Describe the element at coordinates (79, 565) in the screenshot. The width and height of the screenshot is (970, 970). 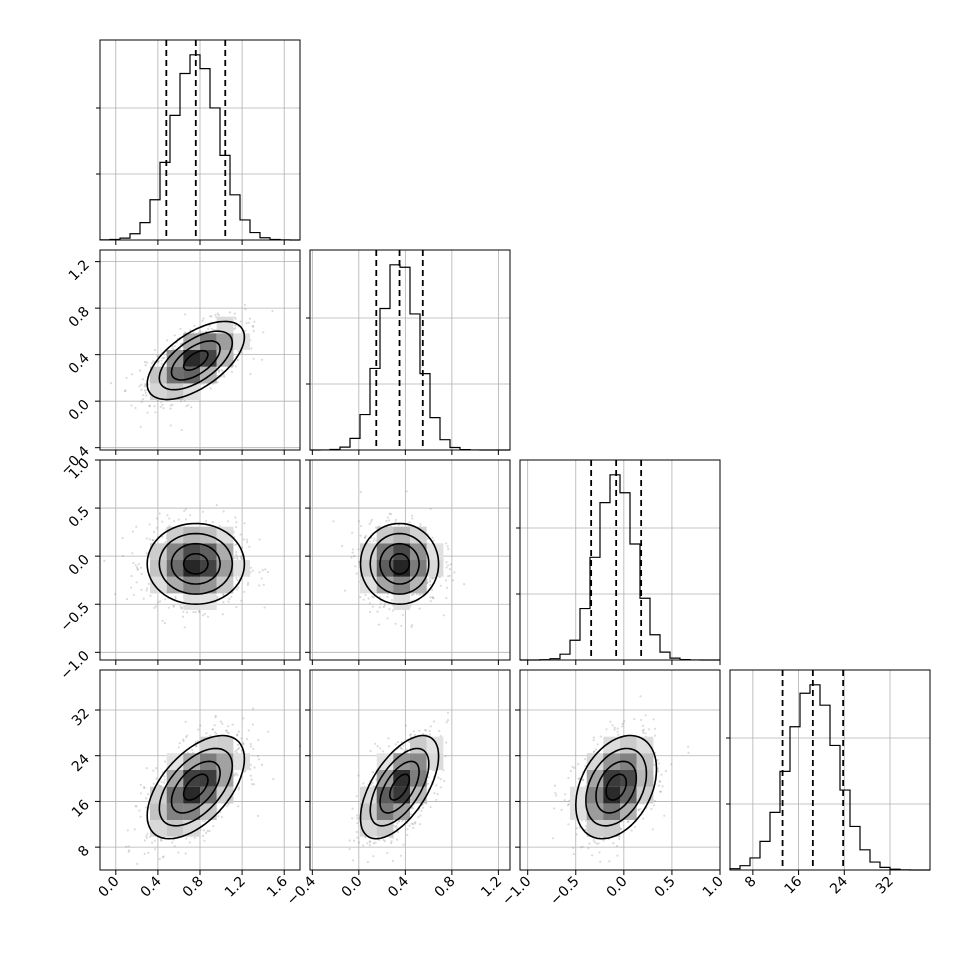
I see `ytick-label-2-2: 0.0` at that location.